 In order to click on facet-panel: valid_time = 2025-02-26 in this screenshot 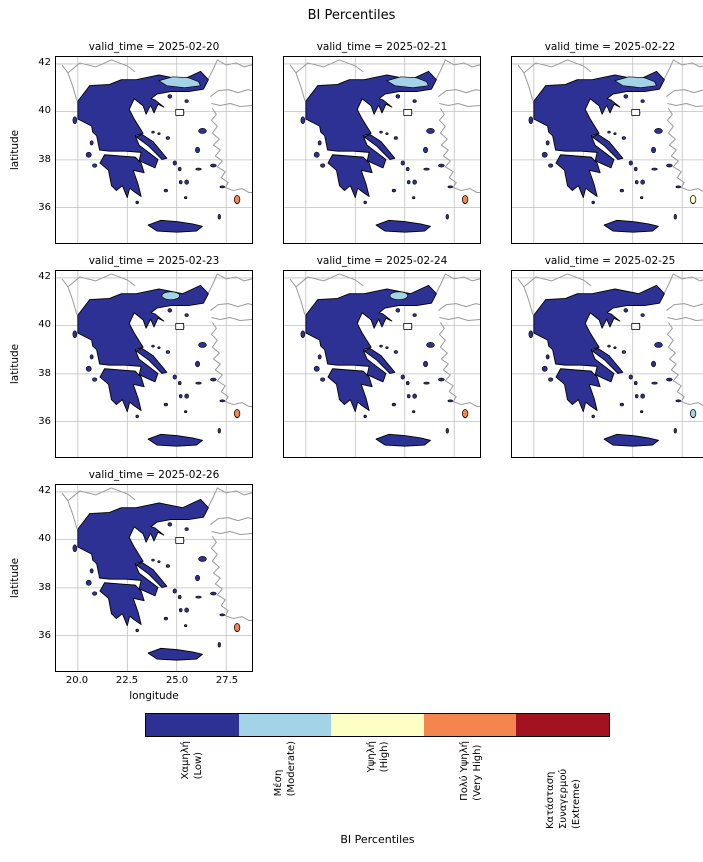, I will do `click(145, 585)`.